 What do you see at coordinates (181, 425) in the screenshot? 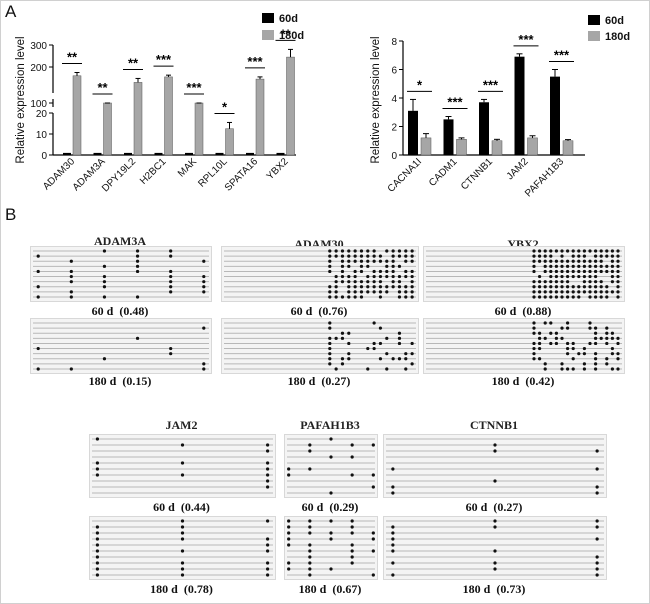
I see `bisulfite-gene-title: JAM2` at bounding box center [181, 425].